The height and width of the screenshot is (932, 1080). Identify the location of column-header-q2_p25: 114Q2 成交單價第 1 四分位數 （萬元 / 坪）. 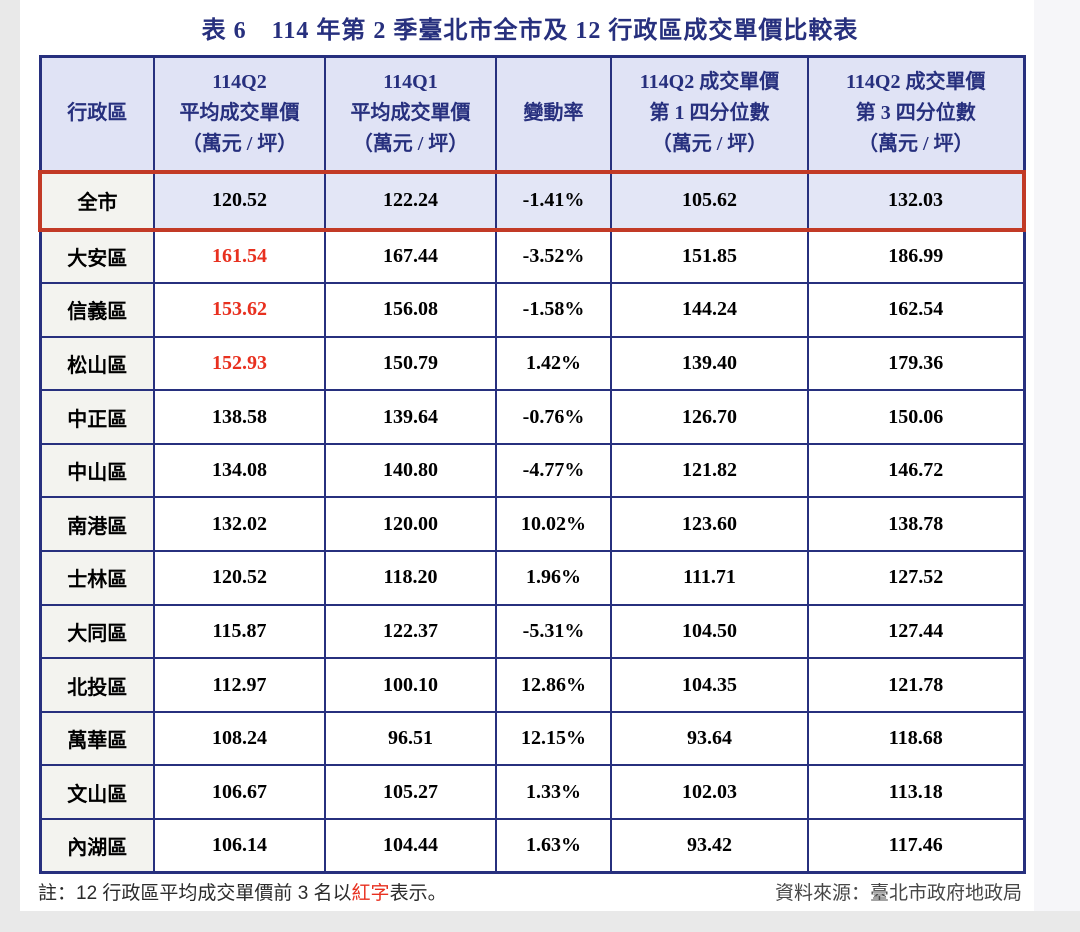
(709, 114).